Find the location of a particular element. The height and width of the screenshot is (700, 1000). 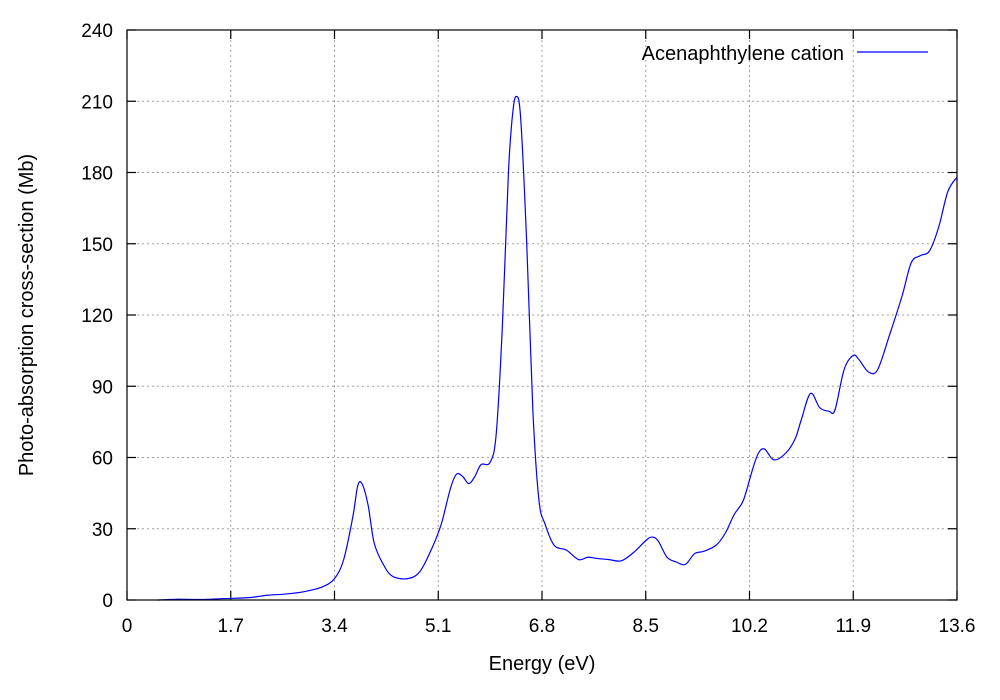

y-axis-title: Photo-absorption cross-section (Mb) is located at coordinates (27, 315).